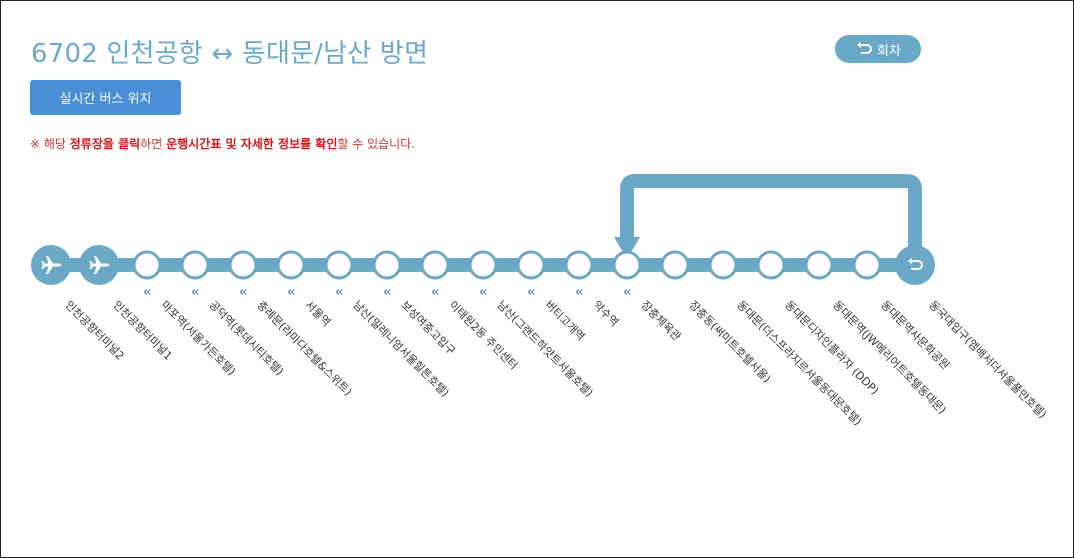 This screenshot has width=1074, height=558. Describe the element at coordinates (771, 219) in the screenshot. I see `return-loop-line` at that location.